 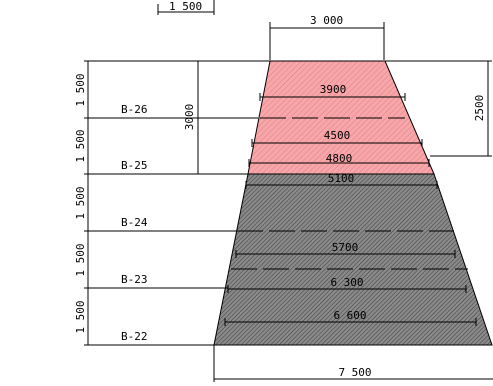 What do you see at coordinates (349, 315) in the screenshot?
I see `width-label: 6 600` at bounding box center [349, 315].